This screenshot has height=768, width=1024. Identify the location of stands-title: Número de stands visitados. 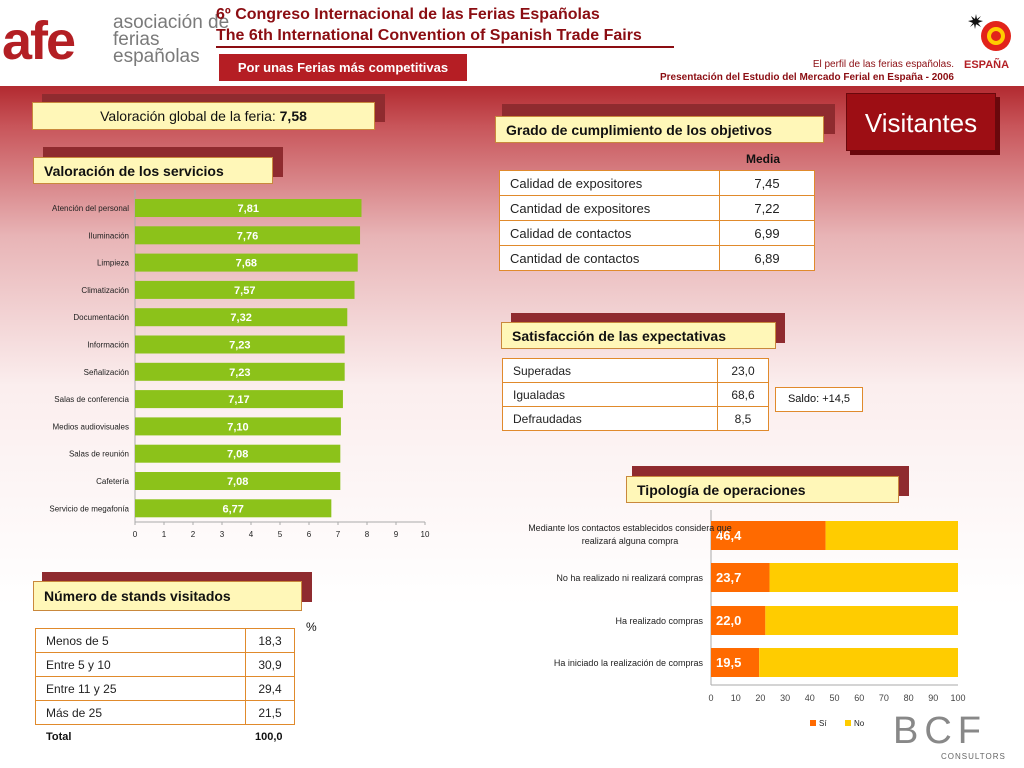
(167, 596).